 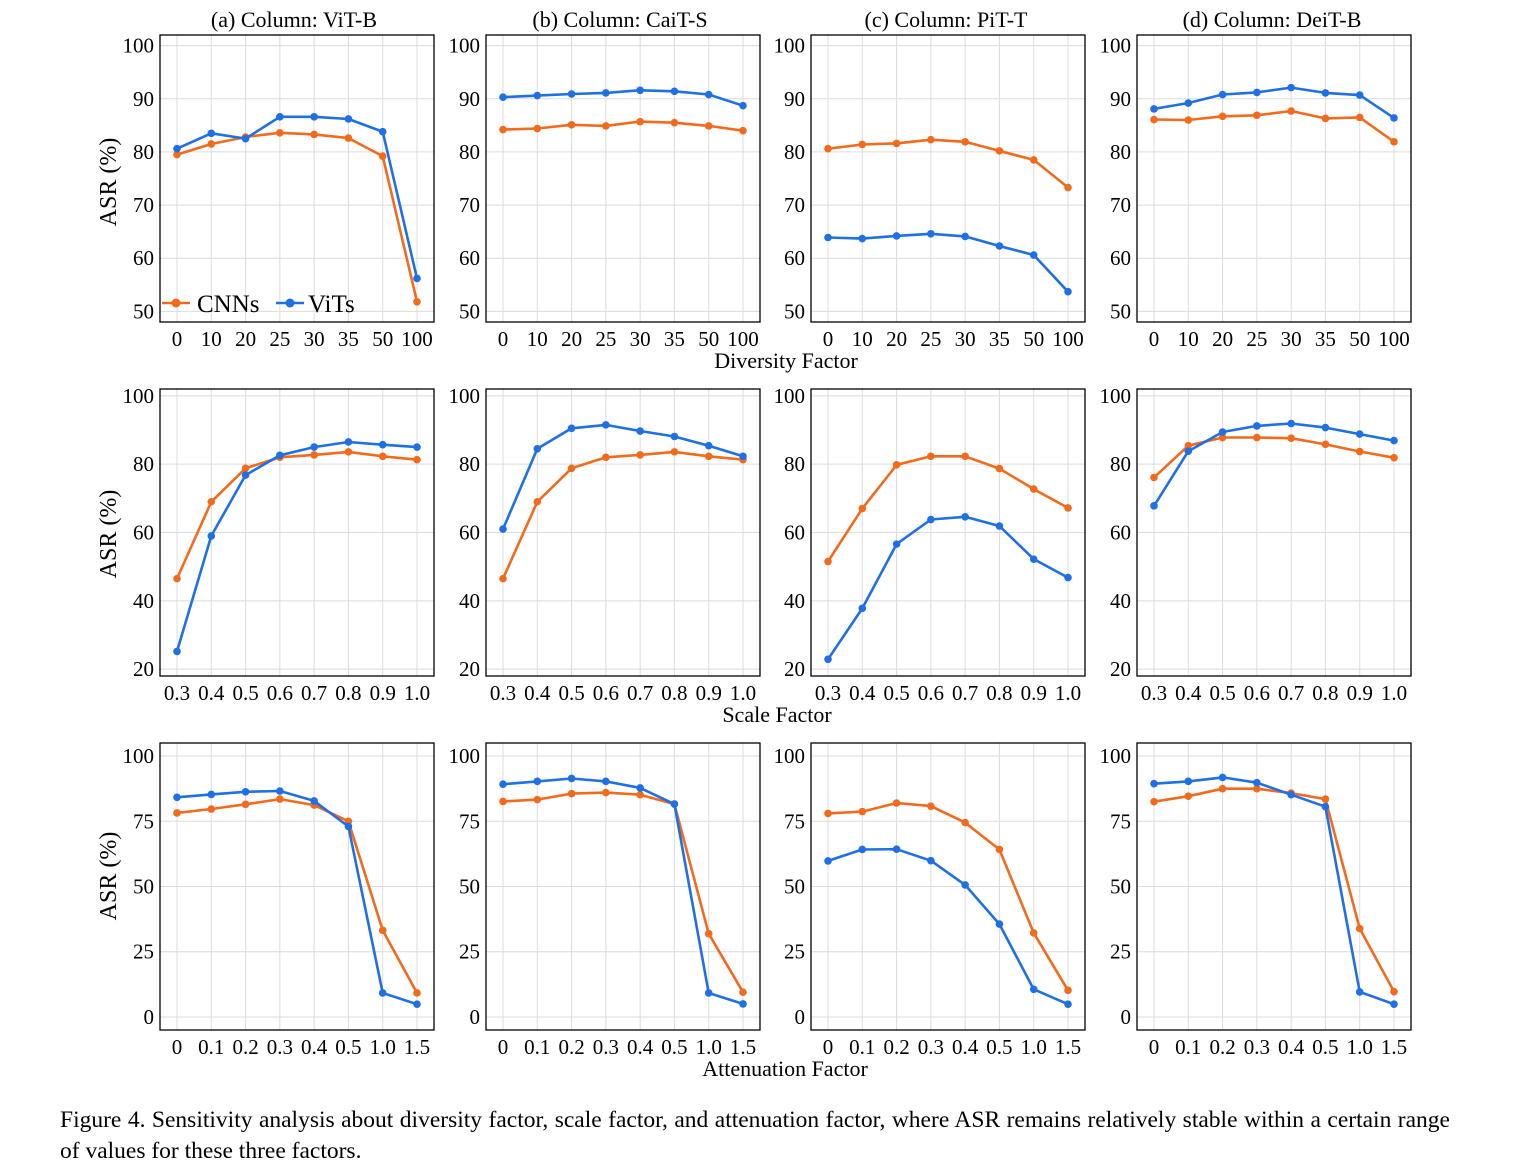 I want to click on panel-r1-c3: 50 60 70 80 90 100 0 10 20 25 30 35 50 100, so click(x=930, y=192).